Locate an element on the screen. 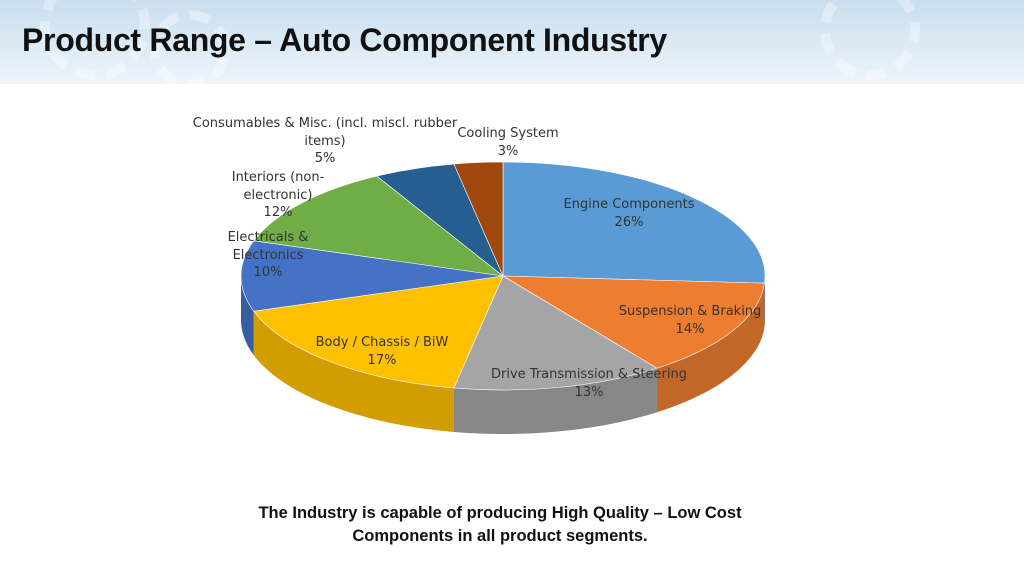  slice-label-text: Suspension & Braking is located at coordinates (690, 311).